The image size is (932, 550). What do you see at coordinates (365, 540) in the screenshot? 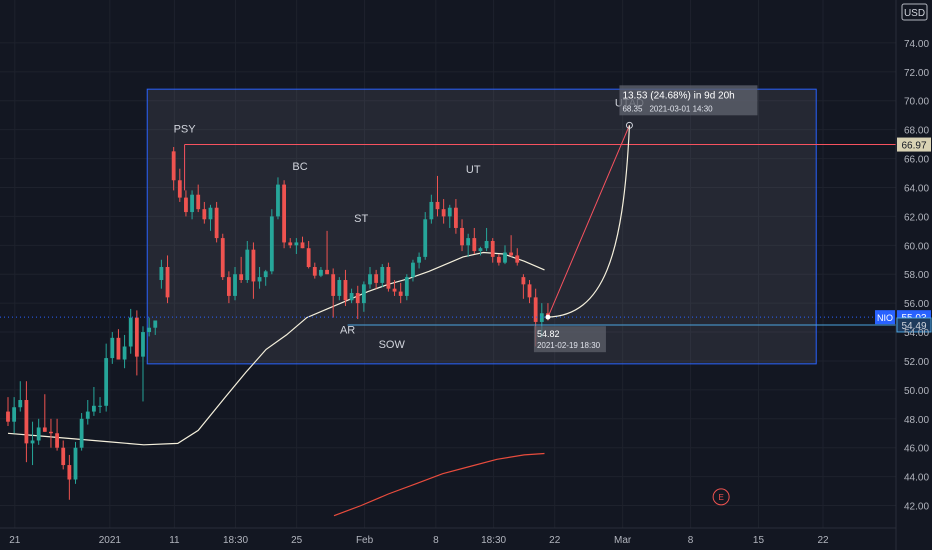
I see `x-tick-label: Feb` at bounding box center [365, 540].